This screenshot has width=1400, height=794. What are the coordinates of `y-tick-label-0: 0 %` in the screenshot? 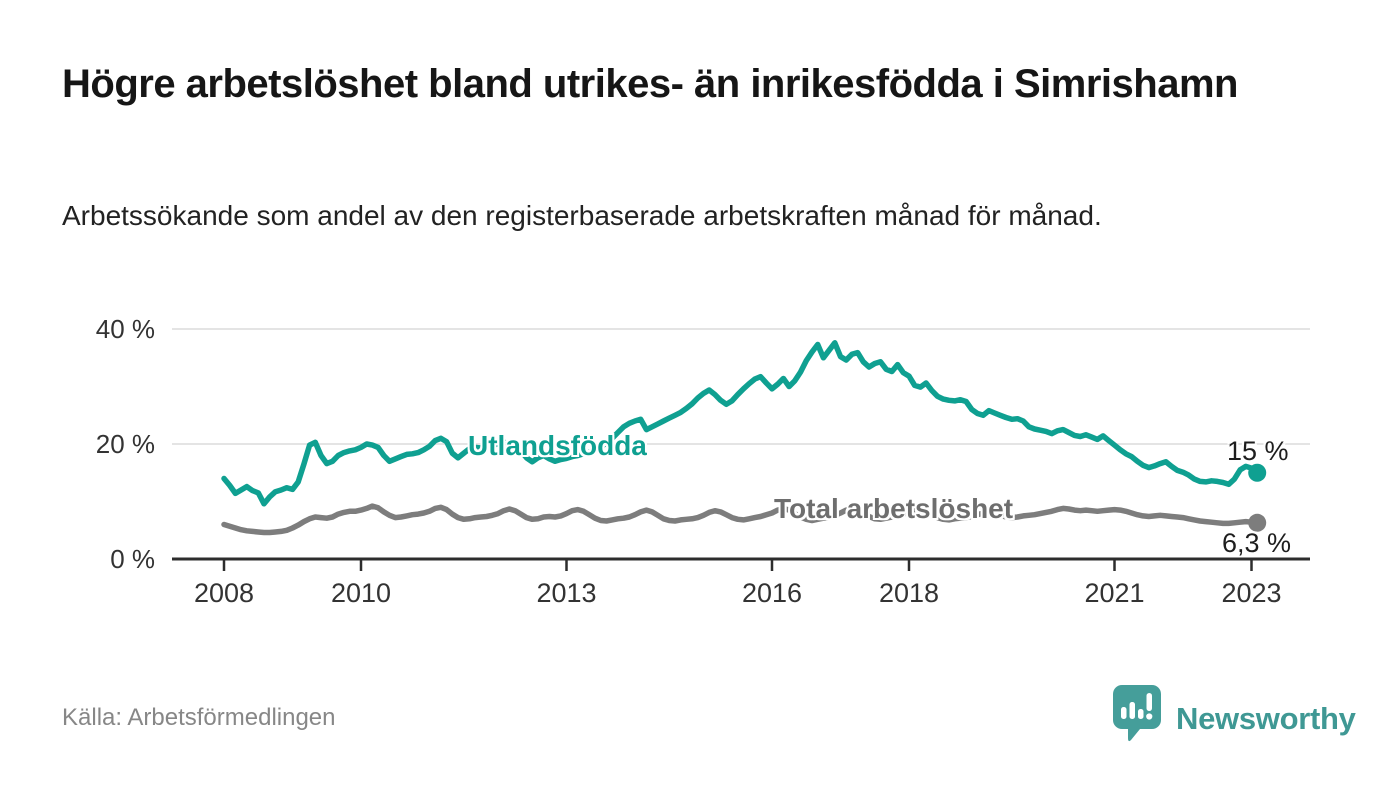 It's located at (132, 559).